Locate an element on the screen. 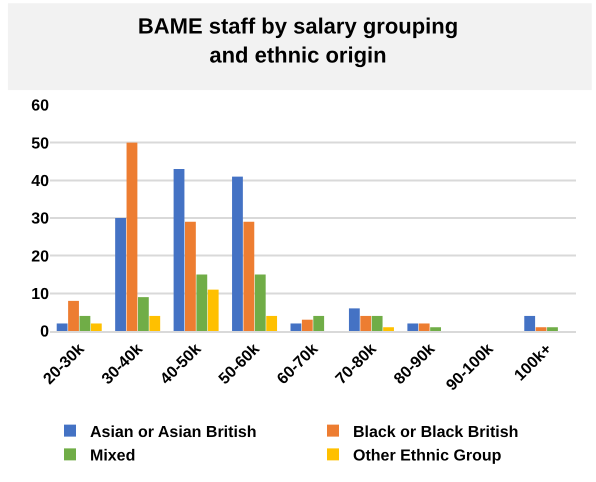 The width and height of the screenshot is (596, 482). y-tick-label: 40 is located at coordinates (40, 181).